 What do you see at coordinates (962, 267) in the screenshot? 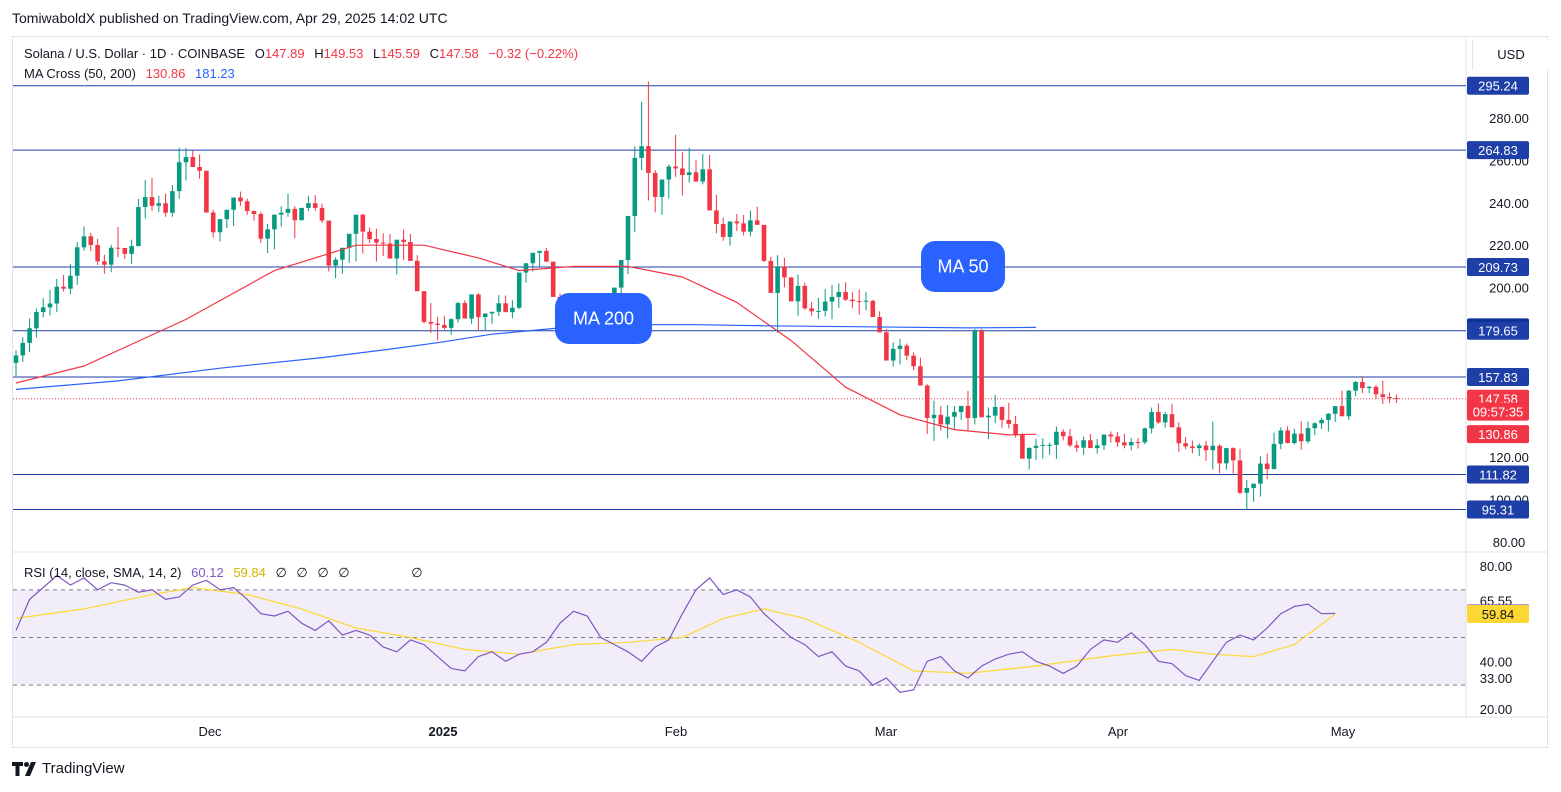
I see `ma50-badge-label: MA 50` at bounding box center [962, 267].